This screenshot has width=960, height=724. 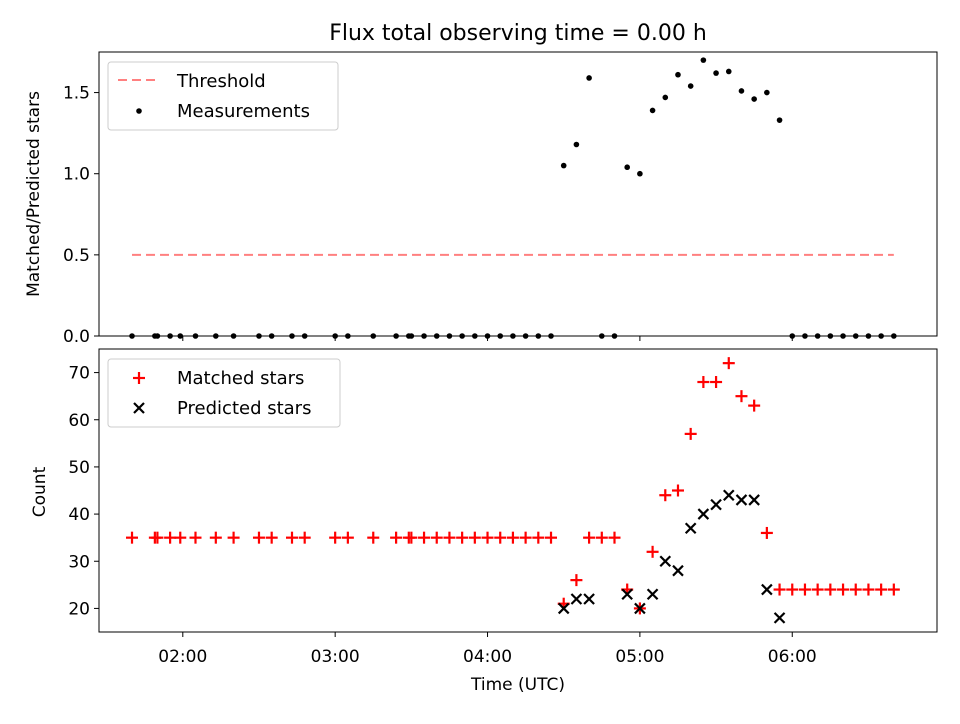 What do you see at coordinates (487, 657) in the screenshot?
I see `x-tick-label: 04:00` at bounding box center [487, 657].